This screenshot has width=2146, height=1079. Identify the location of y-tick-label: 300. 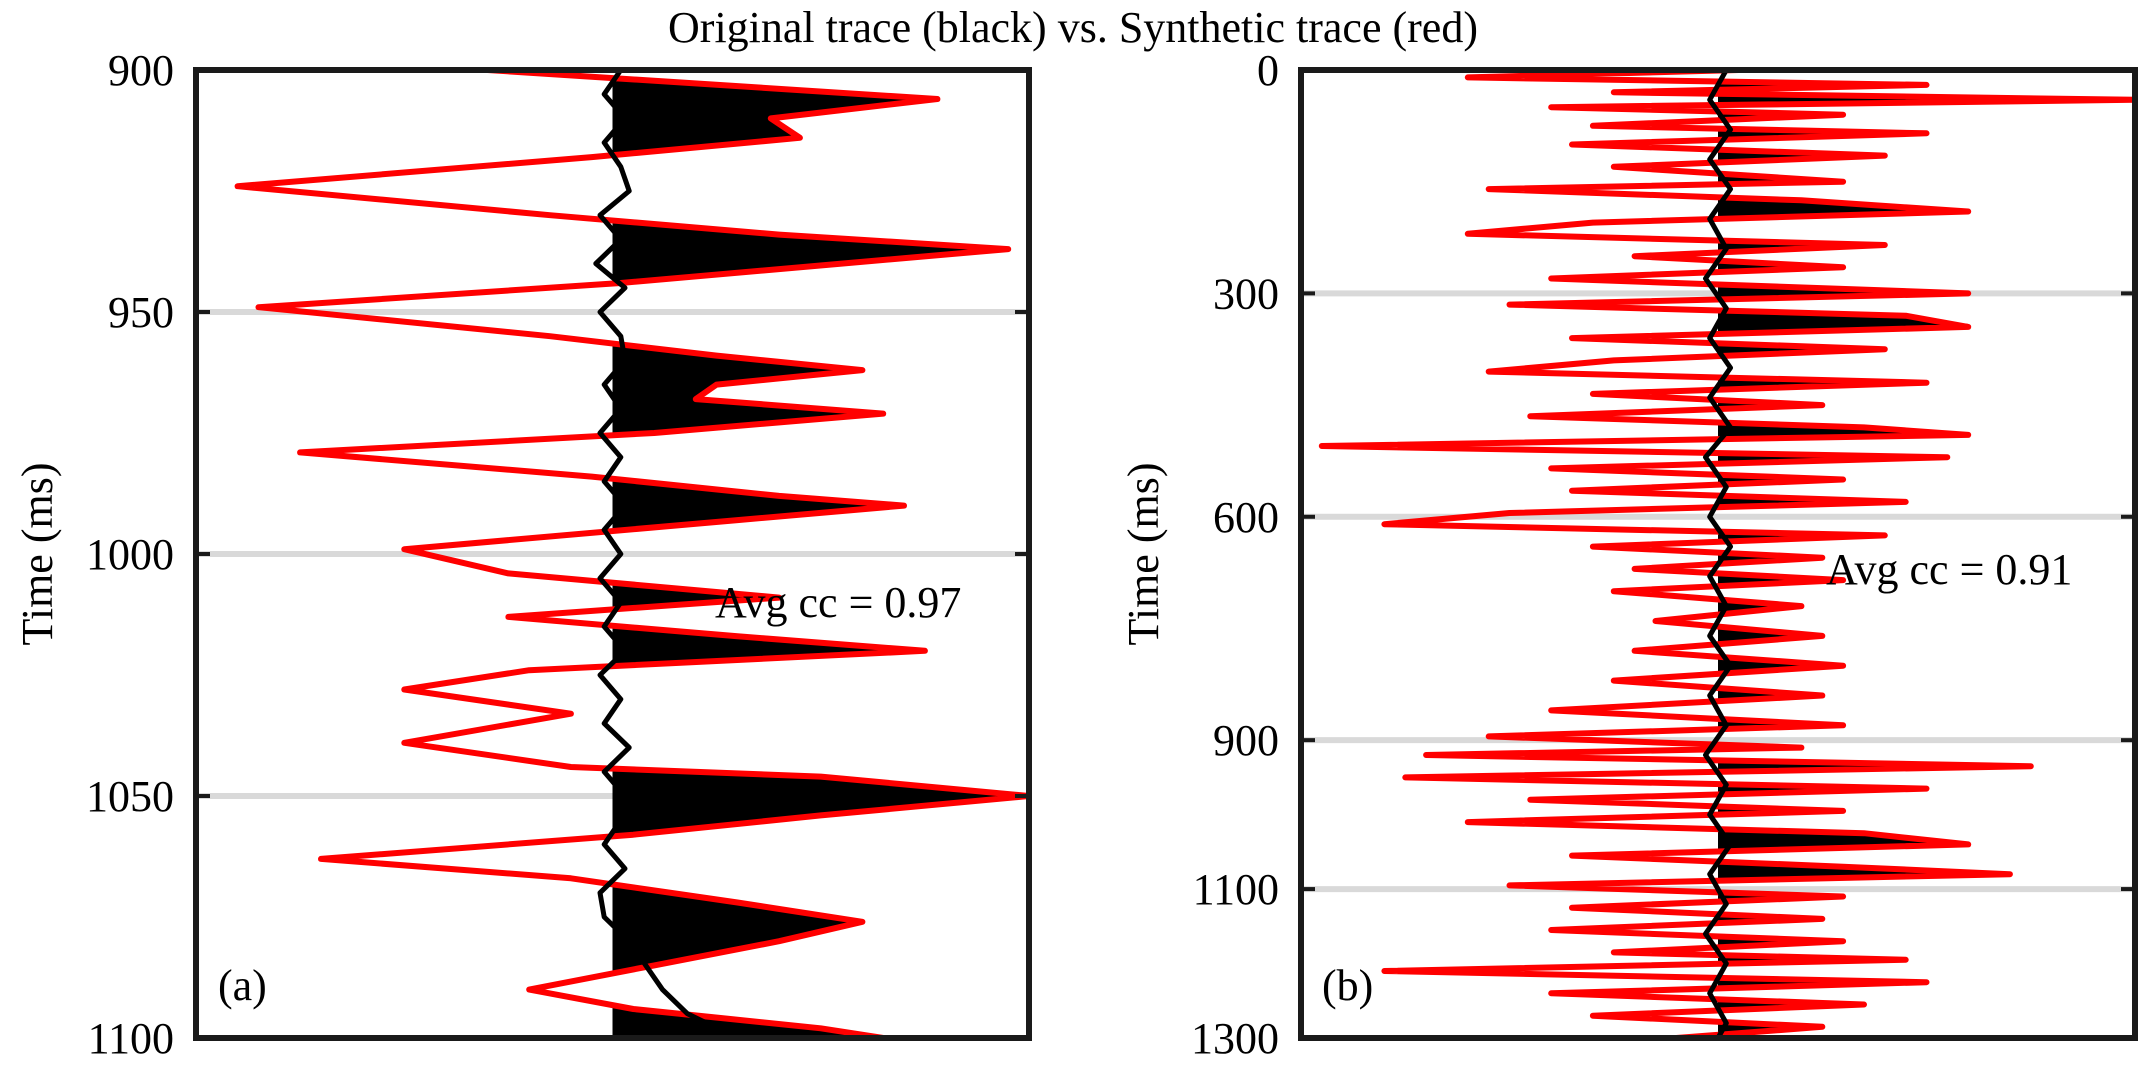
(1246, 293).